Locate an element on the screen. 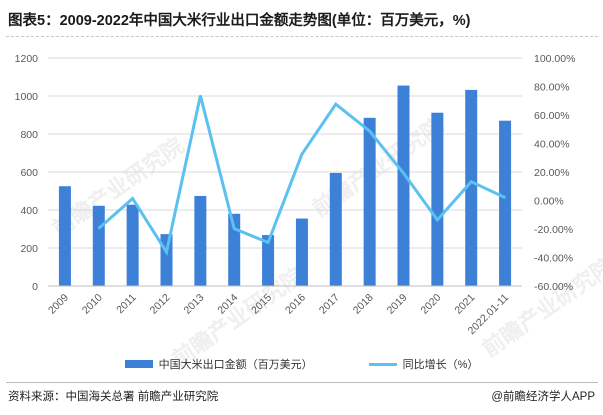  chart-title: 图表5：2009-2022年中国大米行业出口金额走势图(单位：百万美元，%) is located at coordinates (239, 21).